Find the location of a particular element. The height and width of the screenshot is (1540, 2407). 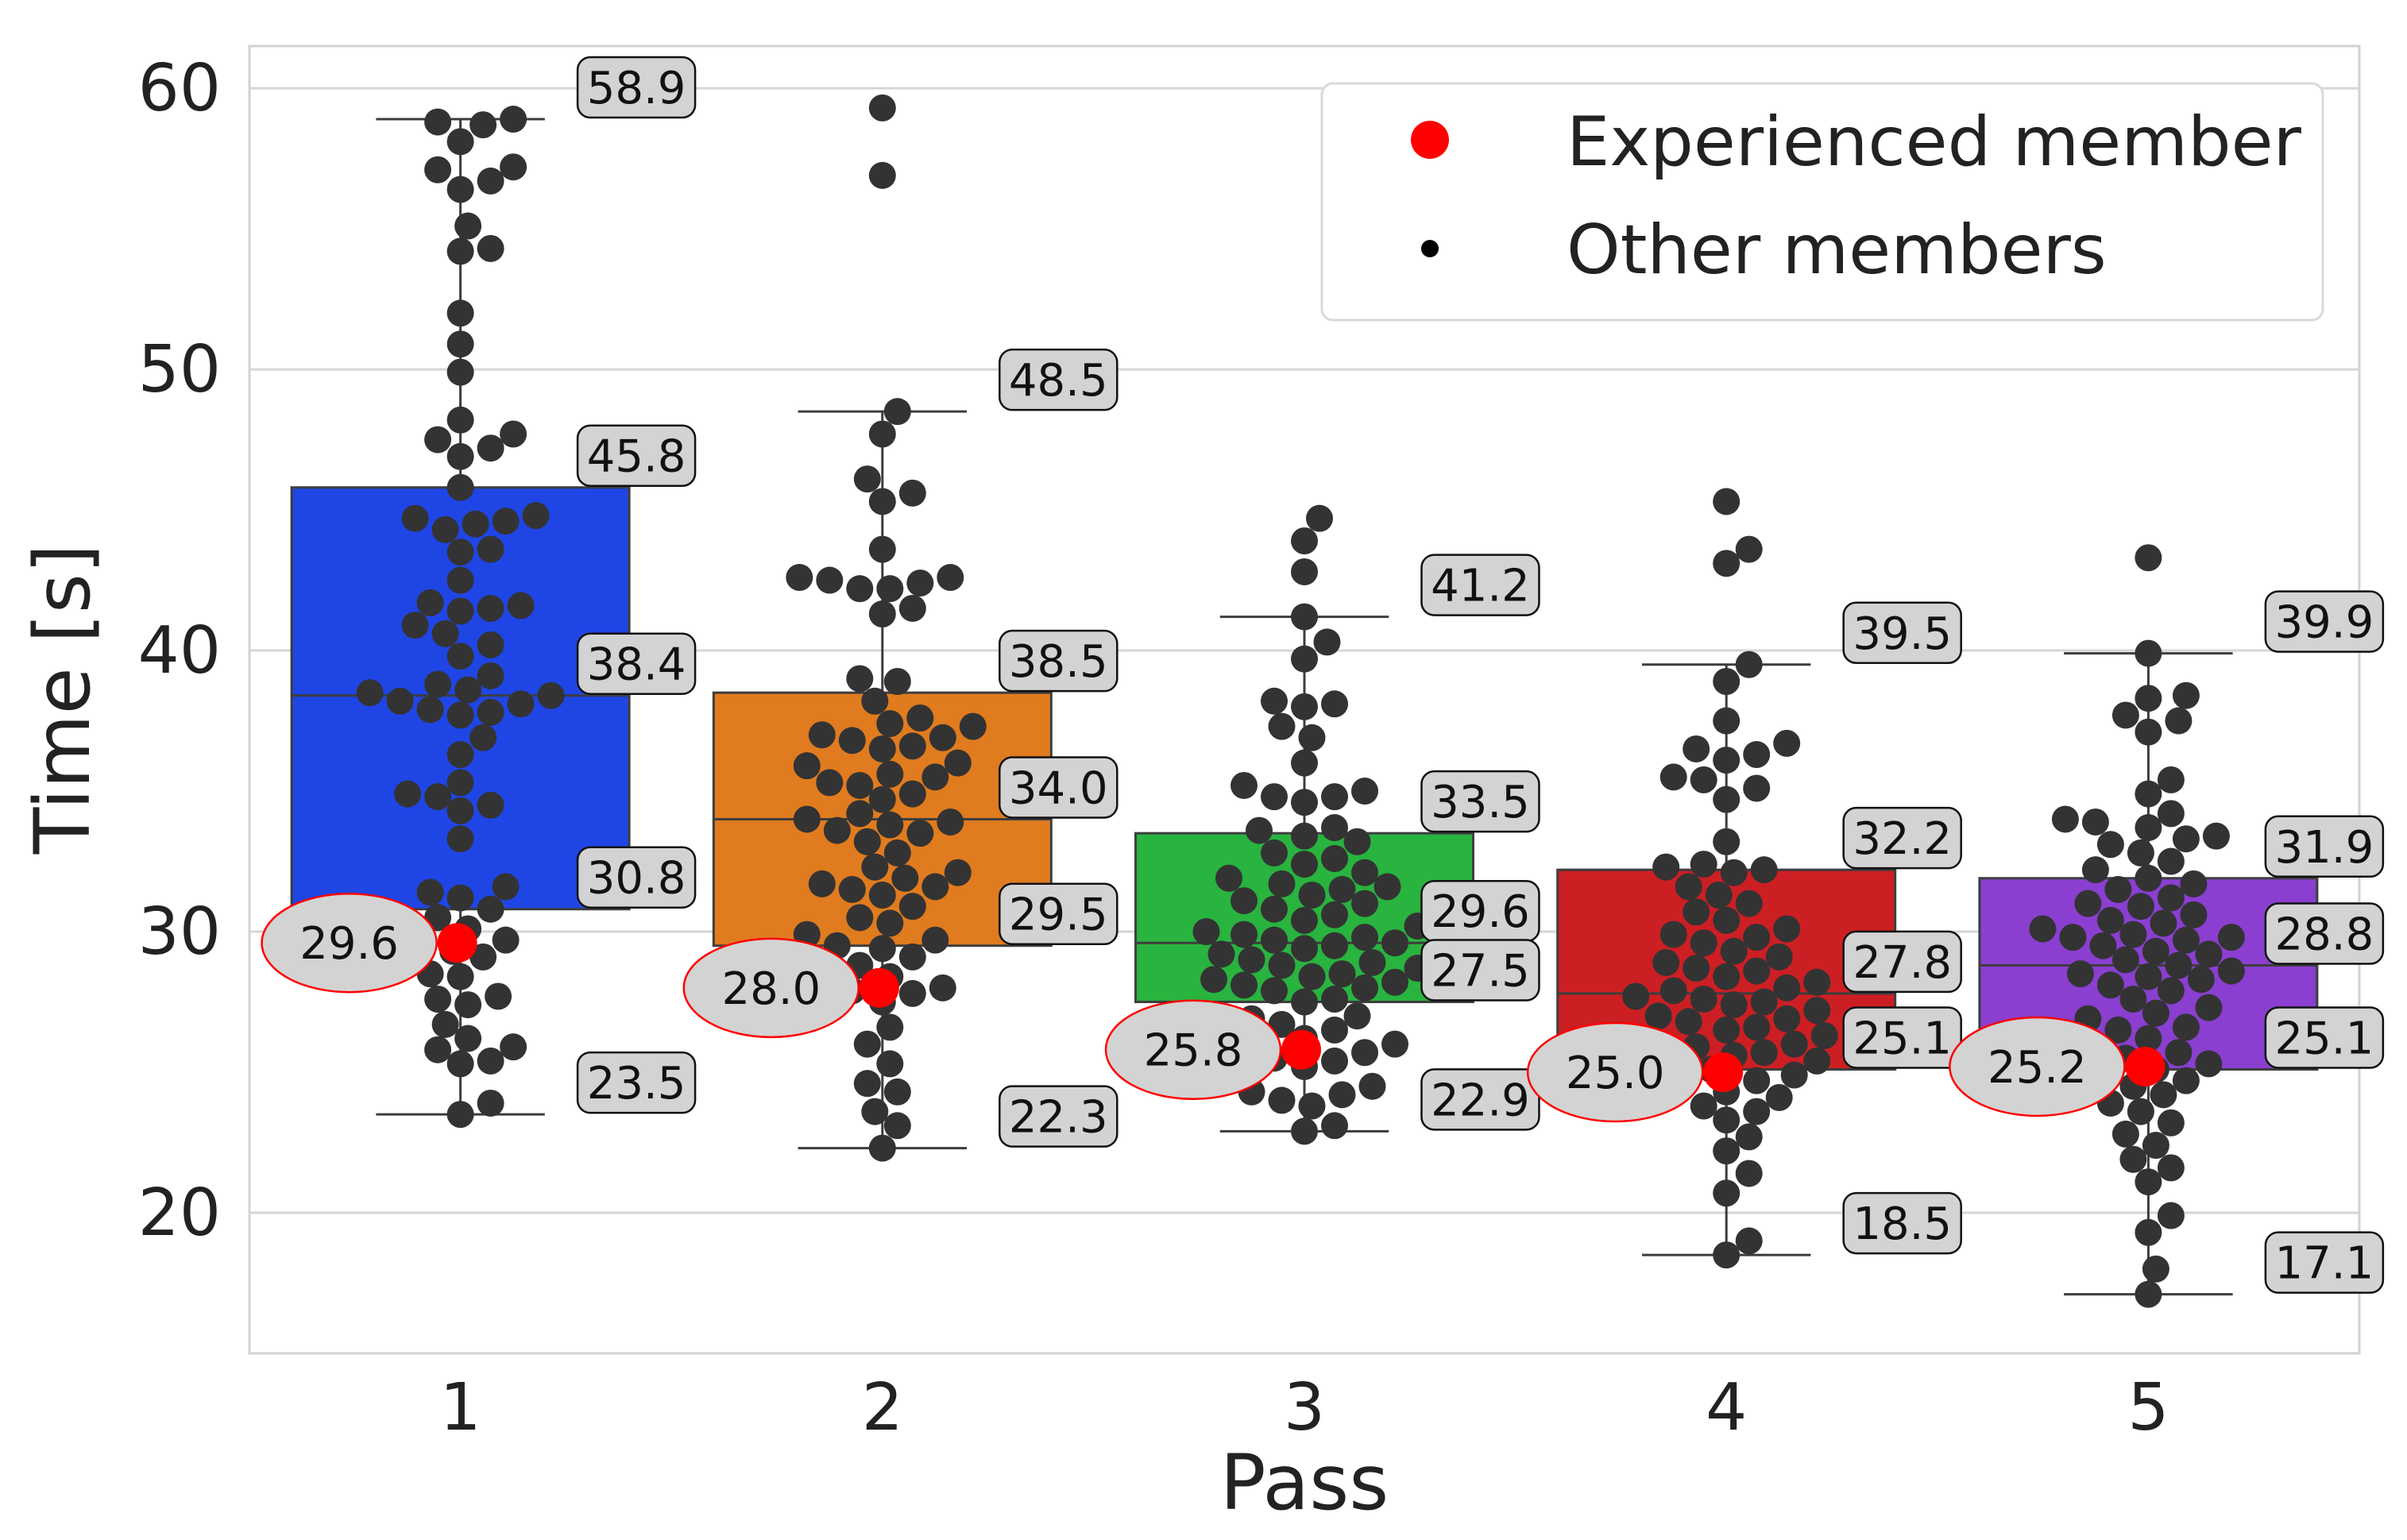

value-label: 29.5 is located at coordinates (1058, 915).